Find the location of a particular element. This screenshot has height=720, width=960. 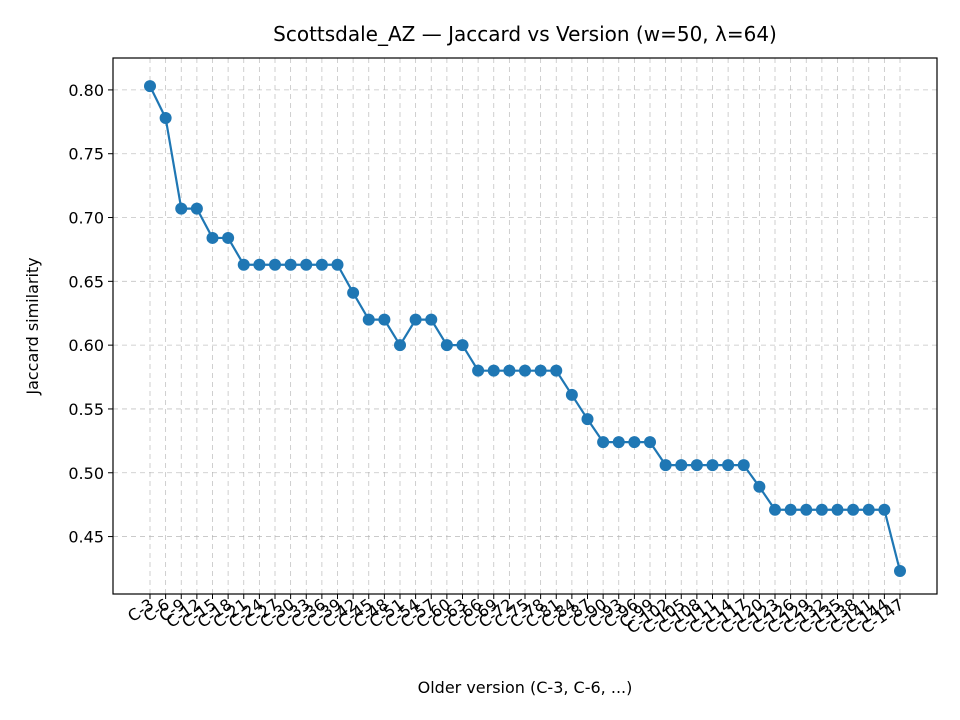

y-tick-label: 0.75 is located at coordinates (86, 154).